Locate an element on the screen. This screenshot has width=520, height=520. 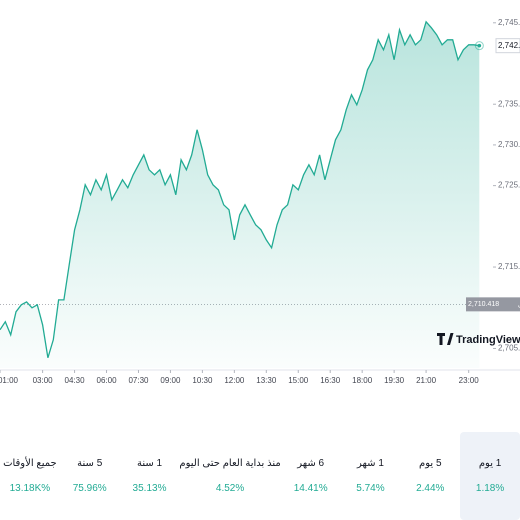
period-button: 1 شهر 5.74% is located at coordinates (371, 476).